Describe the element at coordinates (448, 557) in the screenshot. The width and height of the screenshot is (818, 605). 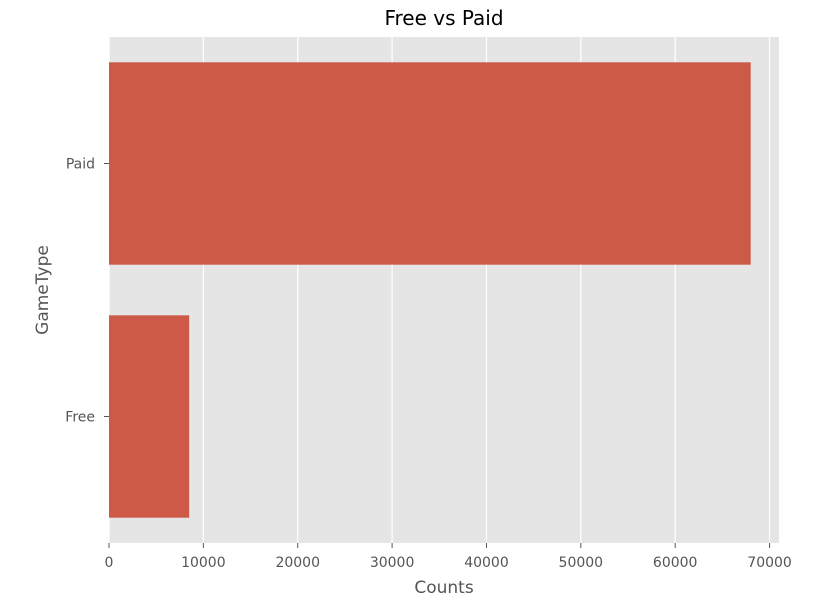
I see `x-axis-ticks: 0 10000 20000 30000 40000 50000 60000 70000` at that location.